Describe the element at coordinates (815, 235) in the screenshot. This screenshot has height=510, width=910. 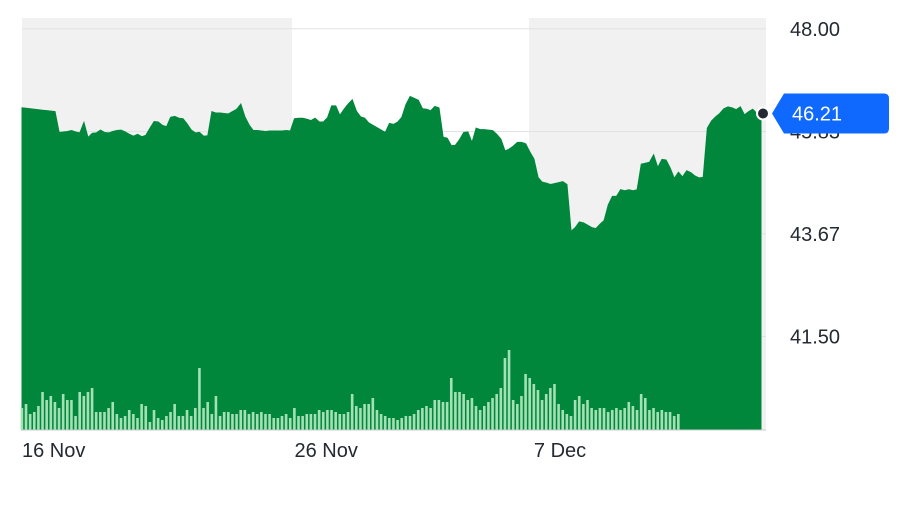
I see `y-tick-label: 43.67` at that location.